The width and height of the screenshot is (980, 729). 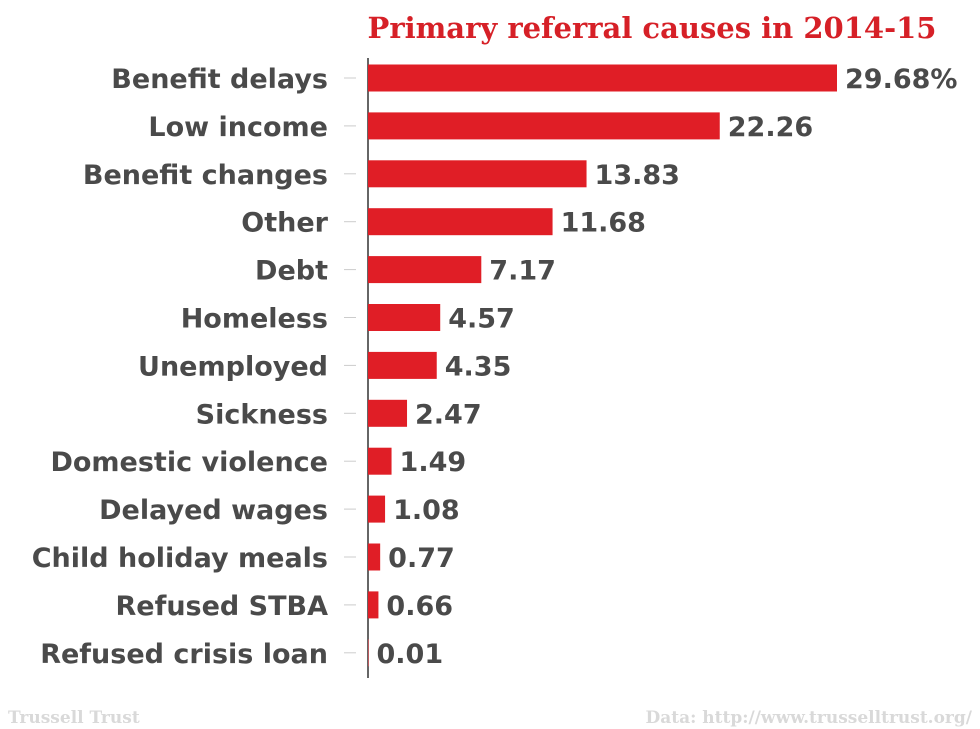 What do you see at coordinates (284, 223) in the screenshot?
I see `category-label: Other` at bounding box center [284, 223].